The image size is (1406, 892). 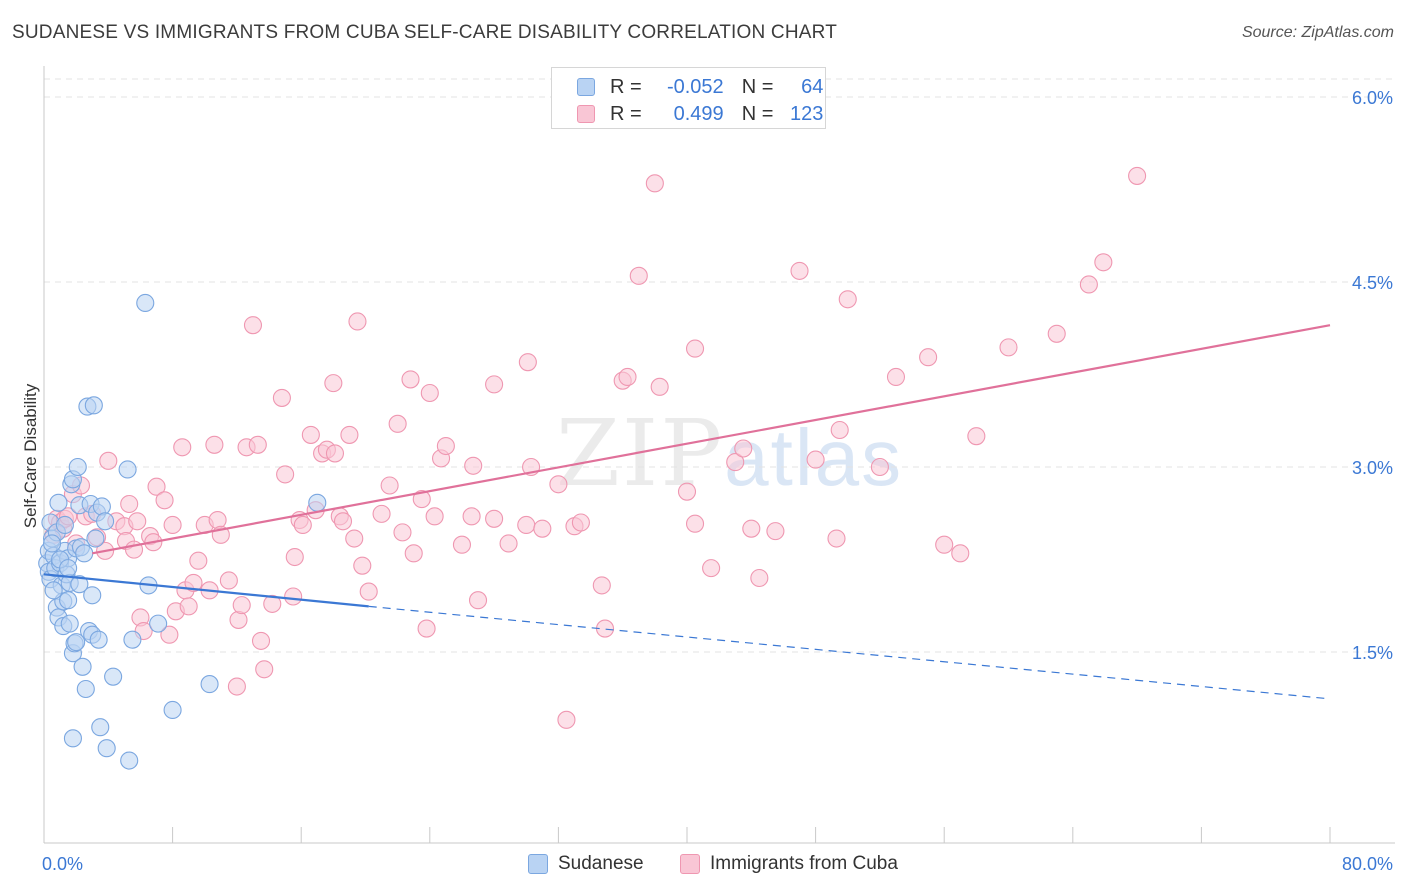 I want to click on x-tick-label: 0.0%, so click(x=62, y=864).